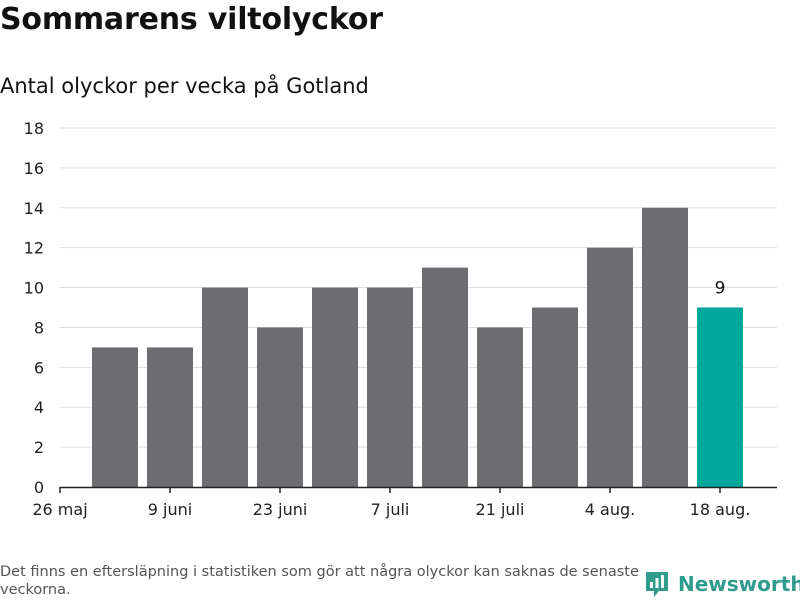  Describe the element at coordinates (280, 509) in the screenshot. I see `x-tick-label: 23 juni` at that location.